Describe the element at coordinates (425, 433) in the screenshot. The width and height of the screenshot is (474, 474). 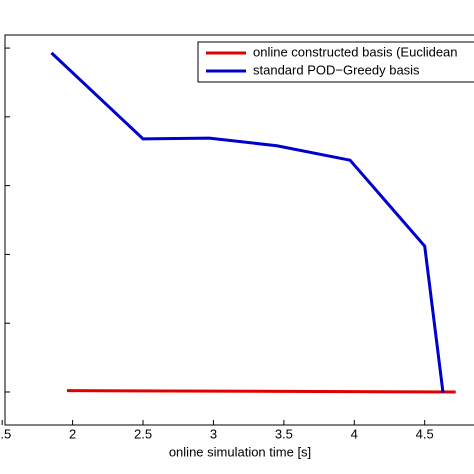
I see `x-tick-label: 4.5` at that location.